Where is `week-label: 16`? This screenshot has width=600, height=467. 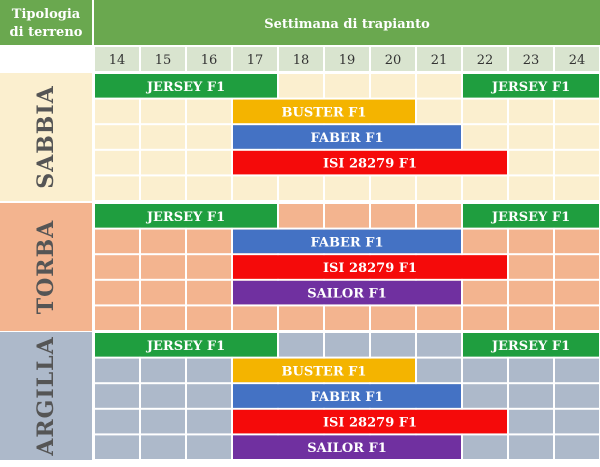 week-label: 16 is located at coordinates (209, 60).